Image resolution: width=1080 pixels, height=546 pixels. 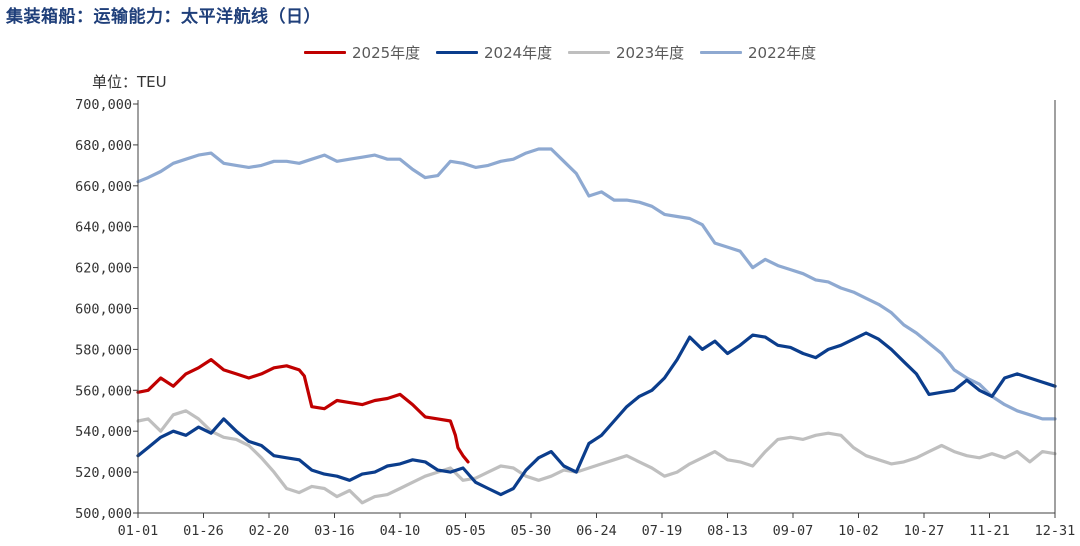 What do you see at coordinates (1055, 531) in the screenshot?
I see `x-tick-label: 12-31` at bounding box center [1055, 531].